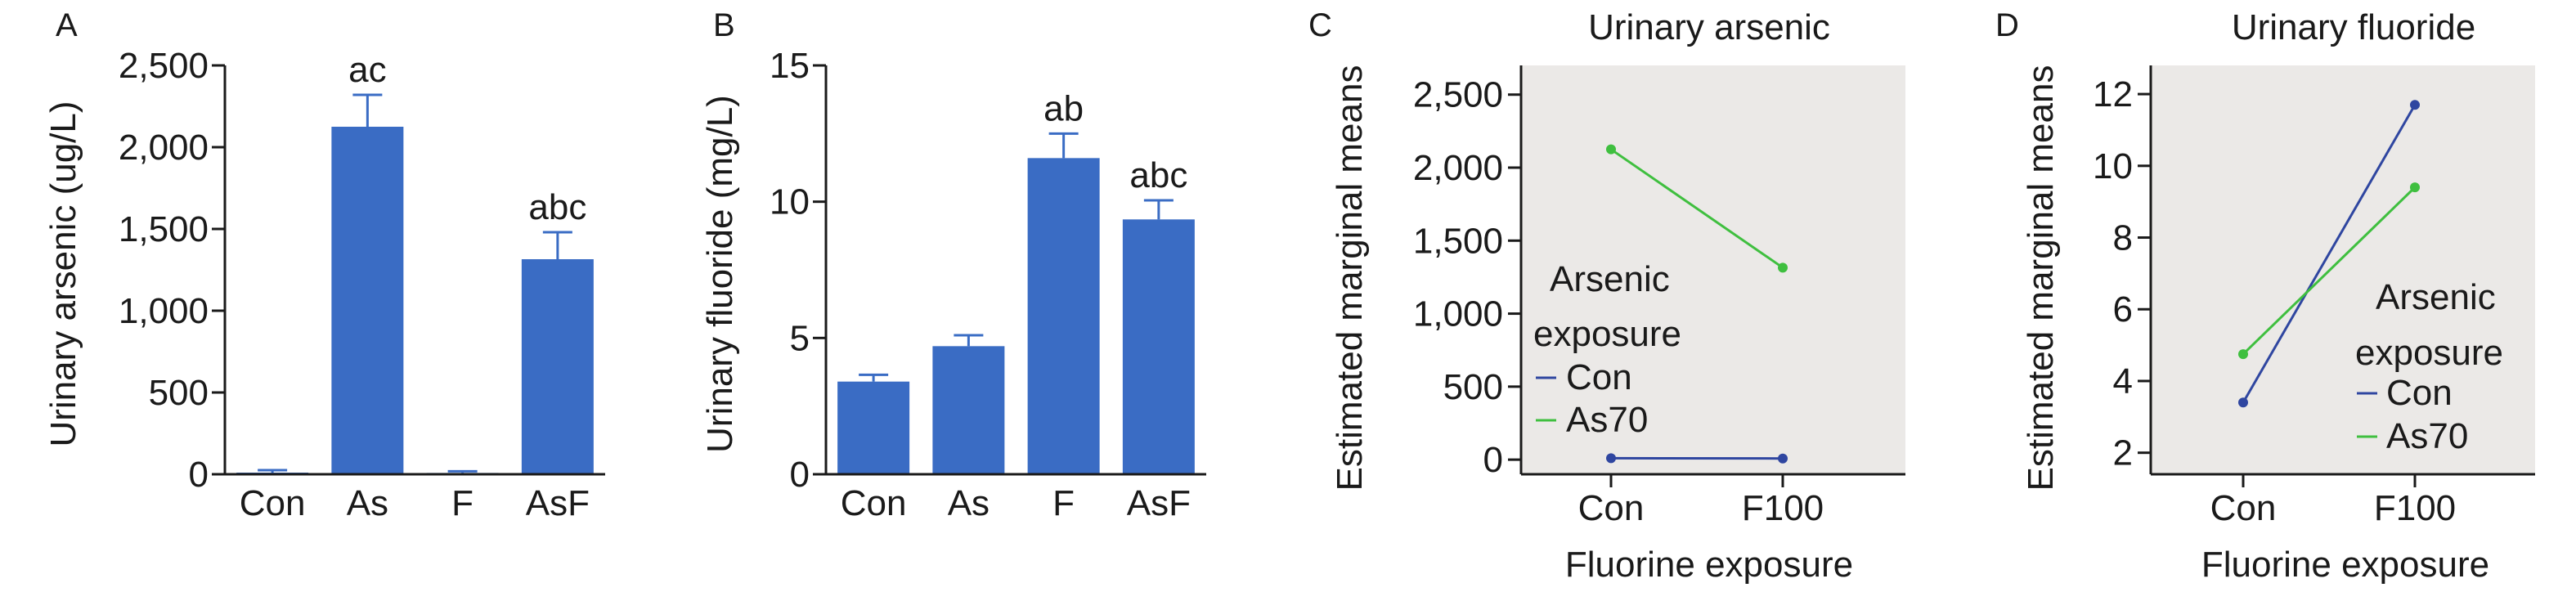 This screenshot has height=592, width=2576. Describe the element at coordinates (800, 475) in the screenshot. I see `b-y-tick-label: 0` at that location.